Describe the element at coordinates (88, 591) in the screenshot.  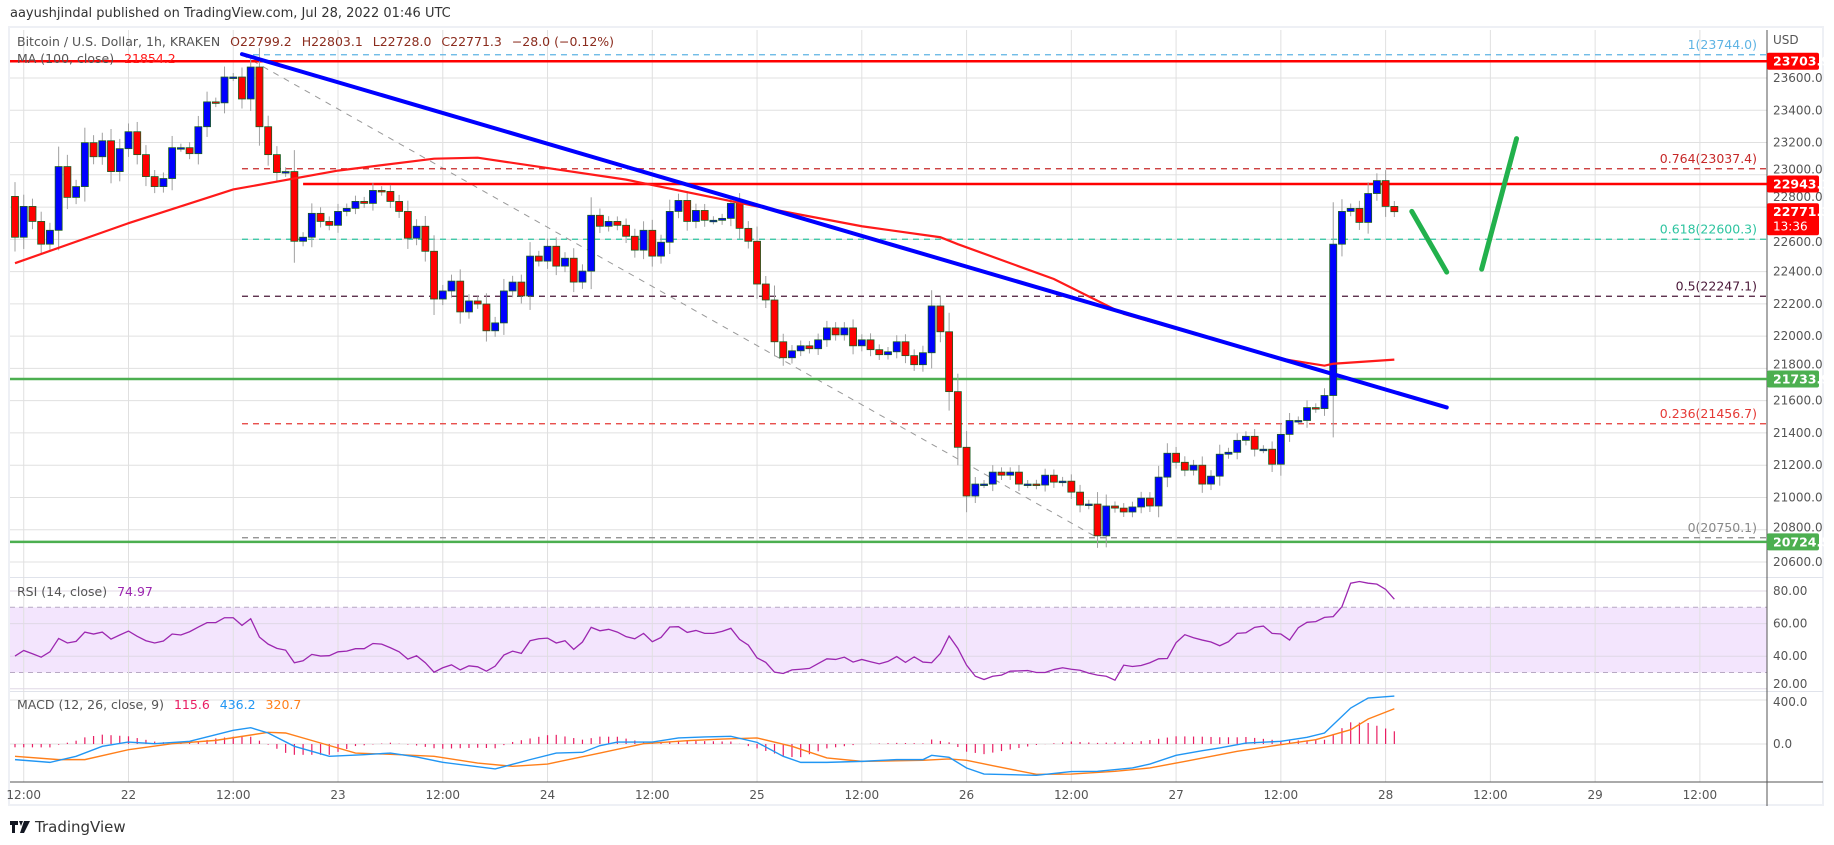
I see `rsi-legend: RSI (14, close) 74.97` at that location.